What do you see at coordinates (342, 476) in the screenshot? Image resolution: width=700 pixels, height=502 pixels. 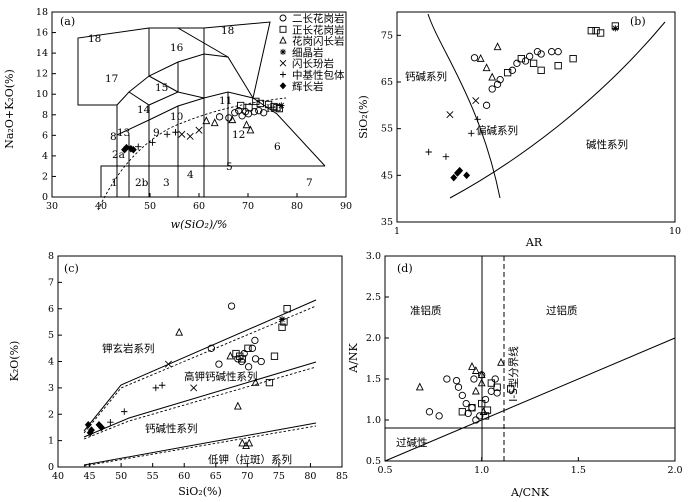 I see `x-tick-label: 85` at bounding box center [342, 476].